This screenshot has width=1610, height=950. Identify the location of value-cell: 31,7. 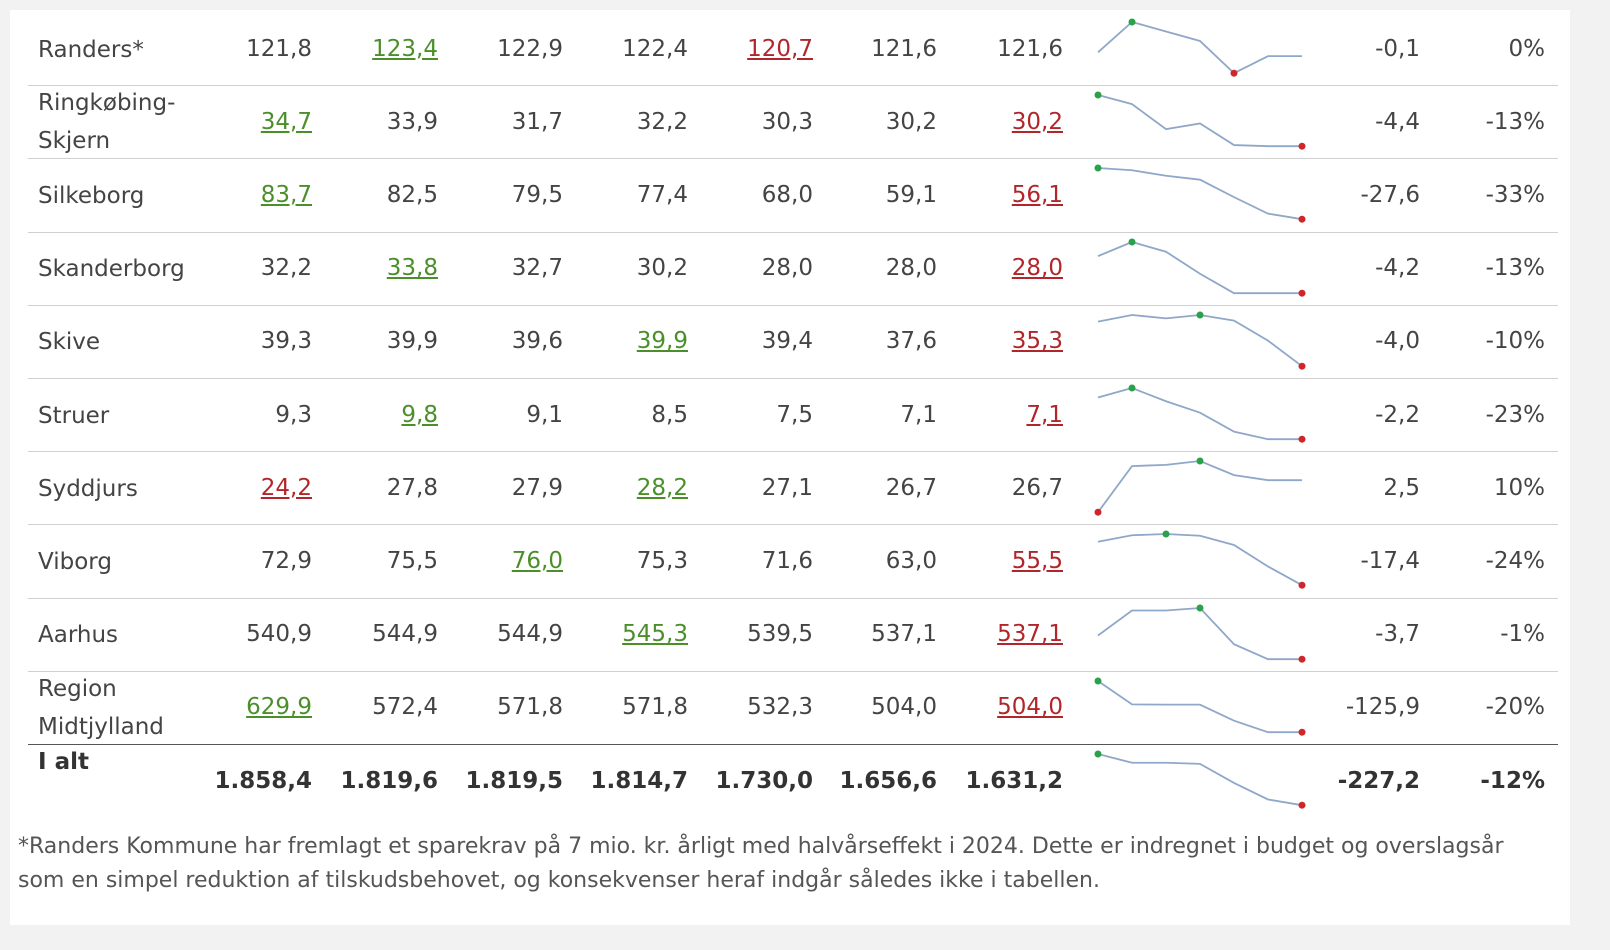
(537, 121).